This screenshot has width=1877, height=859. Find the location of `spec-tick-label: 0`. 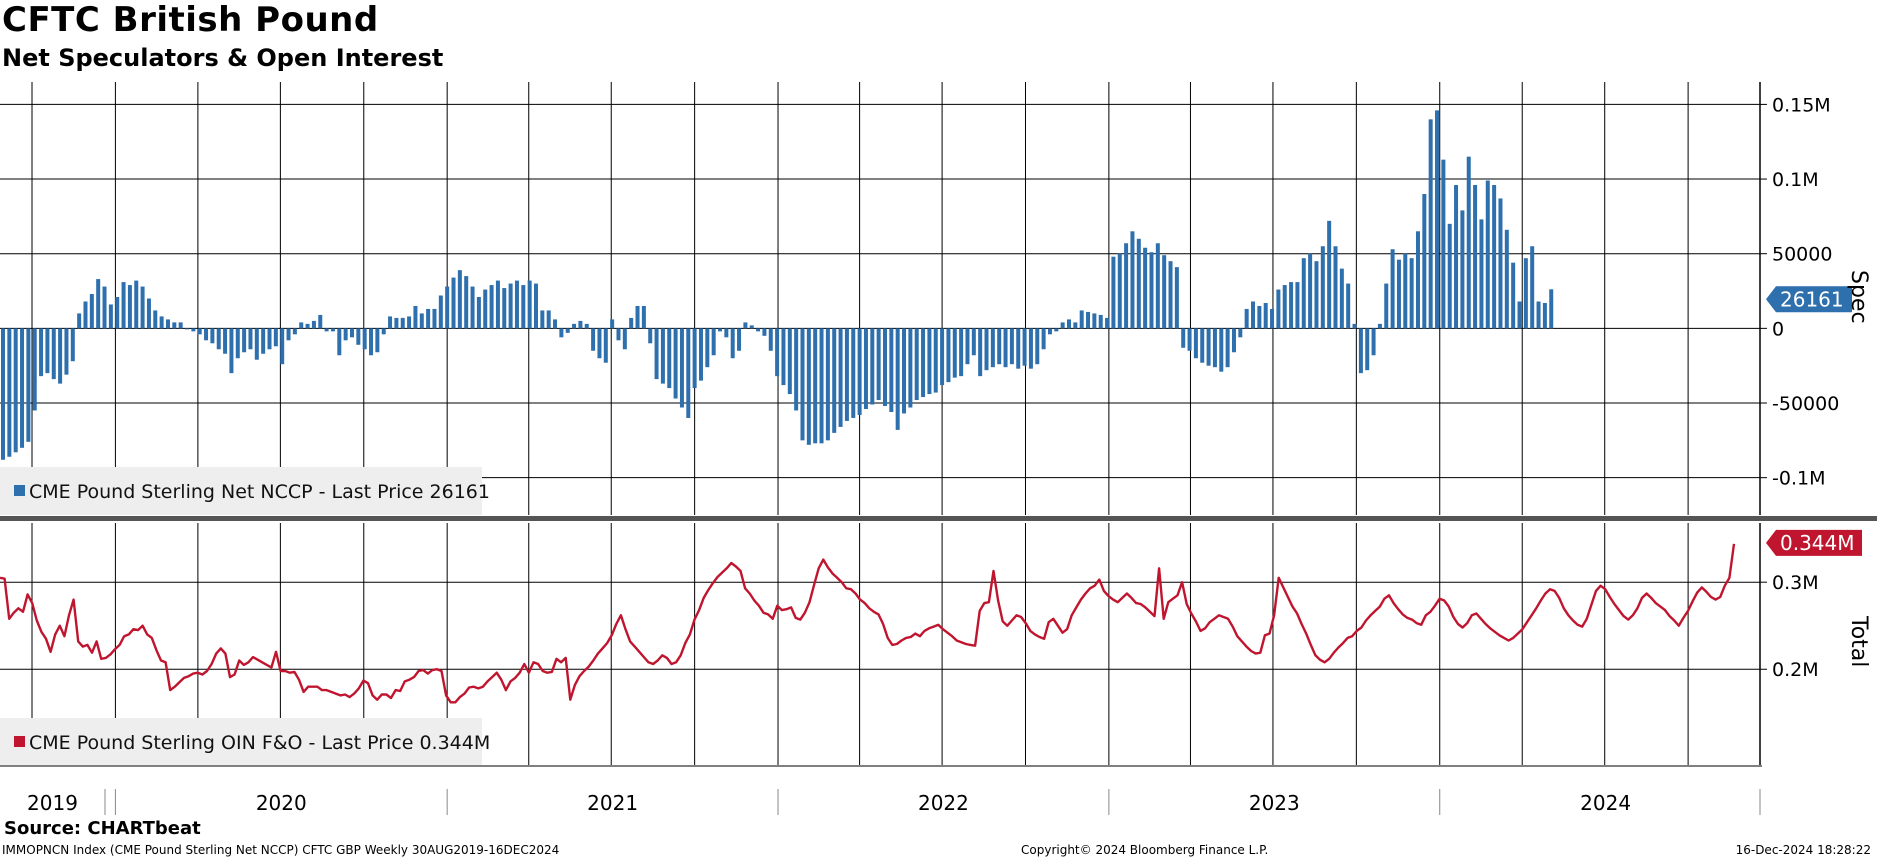

spec-tick-label: 0 is located at coordinates (1778, 329).